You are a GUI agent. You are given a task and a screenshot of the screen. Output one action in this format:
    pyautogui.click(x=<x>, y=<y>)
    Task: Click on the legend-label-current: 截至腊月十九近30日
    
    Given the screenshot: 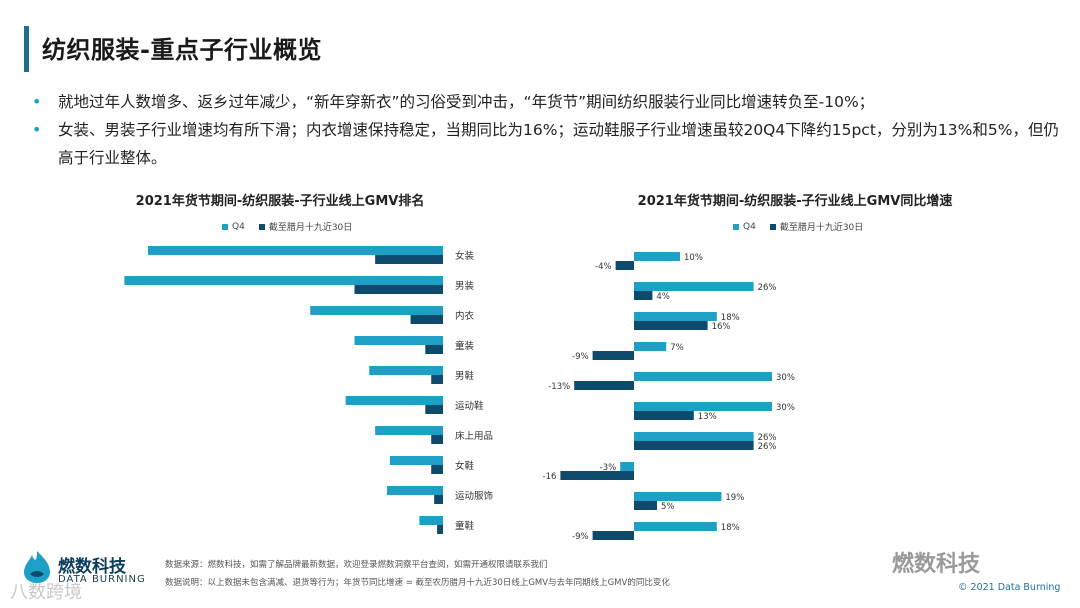 What is the action you would take?
    pyautogui.click(x=310, y=228)
    